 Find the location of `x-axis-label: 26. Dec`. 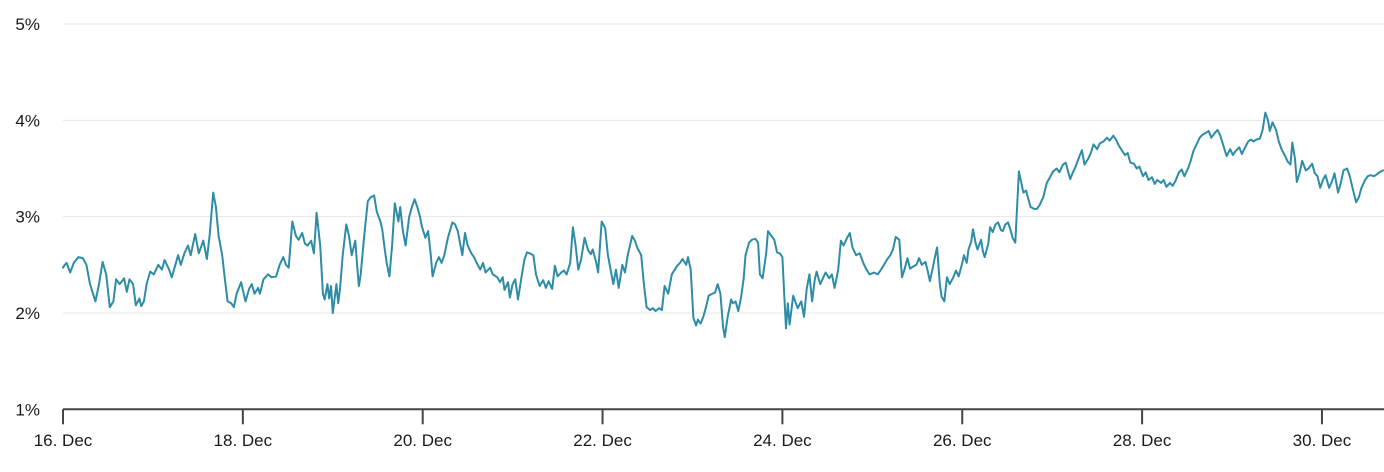

x-axis-label: 26. Dec is located at coordinates (962, 440).